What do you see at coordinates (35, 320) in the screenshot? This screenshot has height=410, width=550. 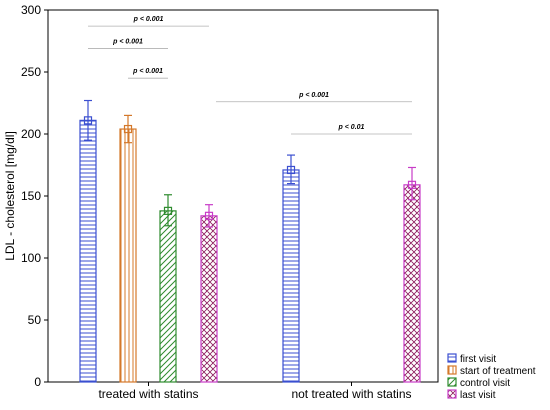 I see `y-tick-label: 50` at bounding box center [35, 320].